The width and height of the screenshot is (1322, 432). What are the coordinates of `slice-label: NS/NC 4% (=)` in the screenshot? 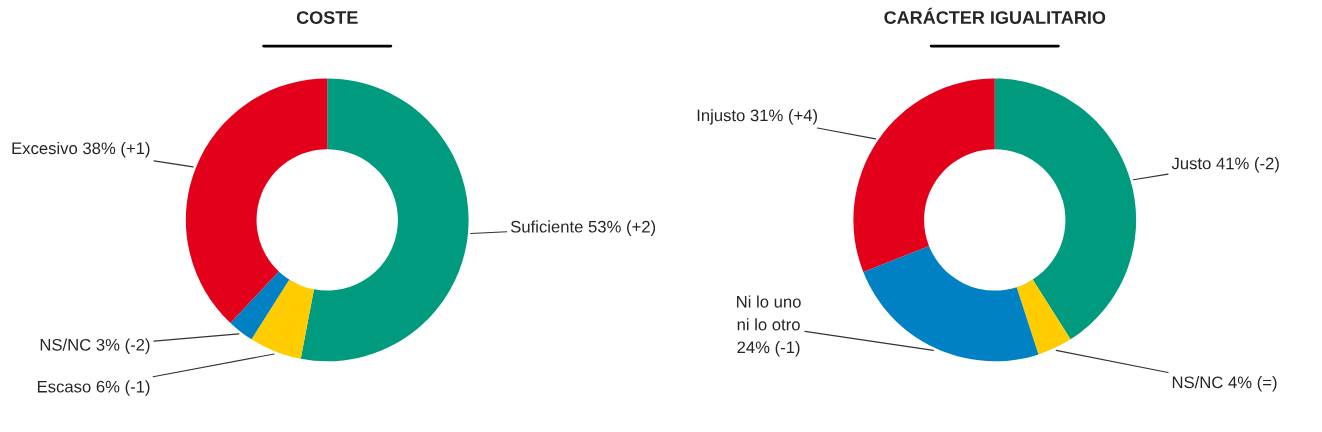 It's located at (1224, 384).